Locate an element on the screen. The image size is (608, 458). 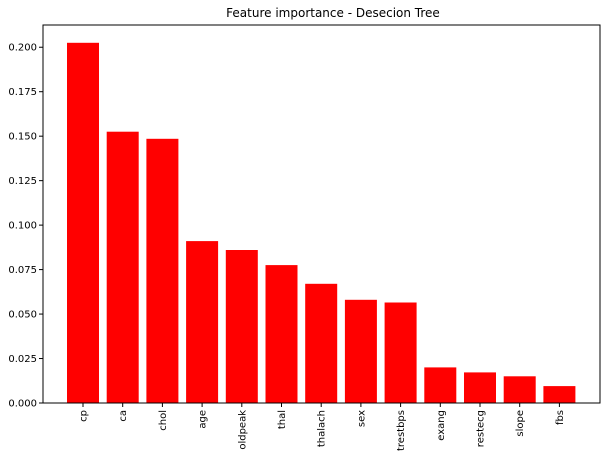
y-tick-label: 0.200 is located at coordinates (22, 48).